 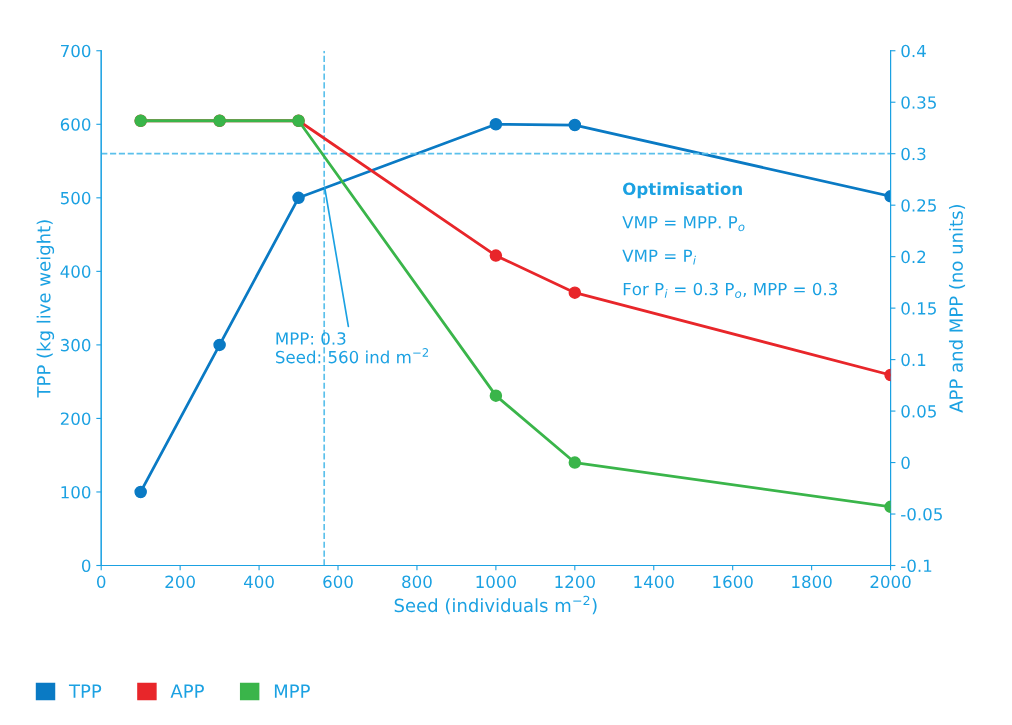 What do you see at coordinates (76, 492) in the screenshot?
I see `y-tick-label: 100` at bounding box center [76, 492].